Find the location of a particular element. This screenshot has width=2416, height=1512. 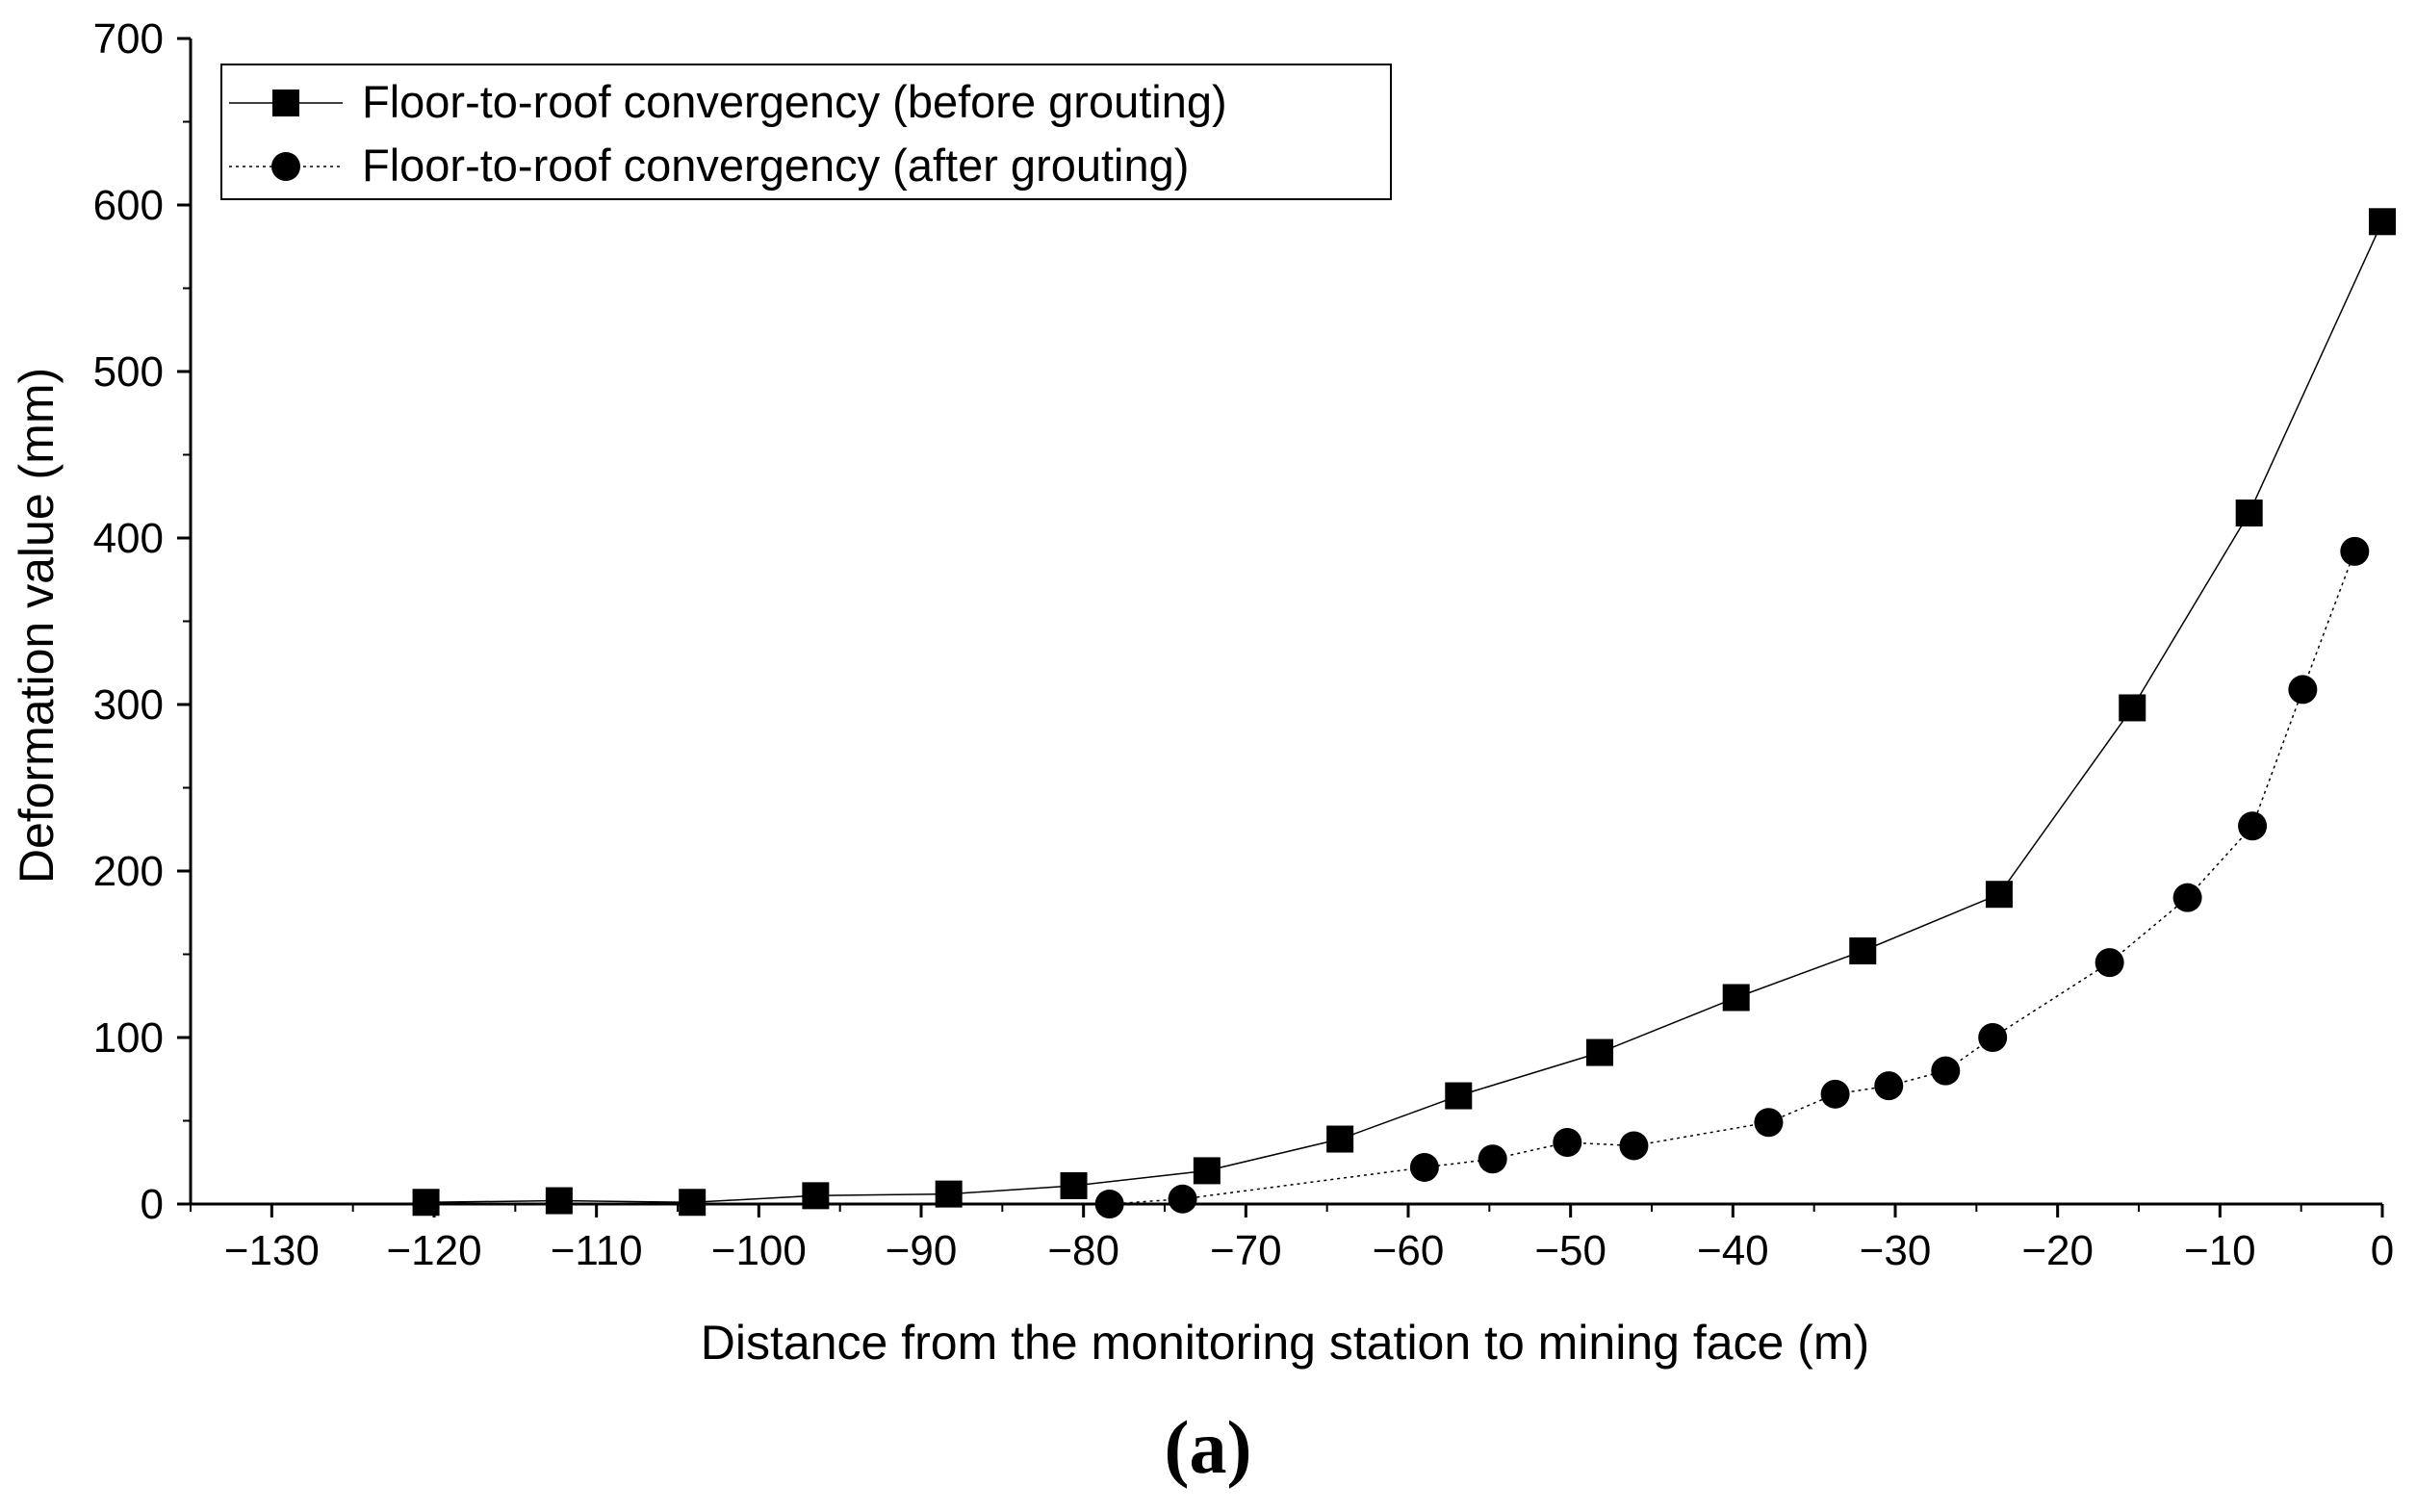

y-tick-label: 600 is located at coordinates (128, 205).